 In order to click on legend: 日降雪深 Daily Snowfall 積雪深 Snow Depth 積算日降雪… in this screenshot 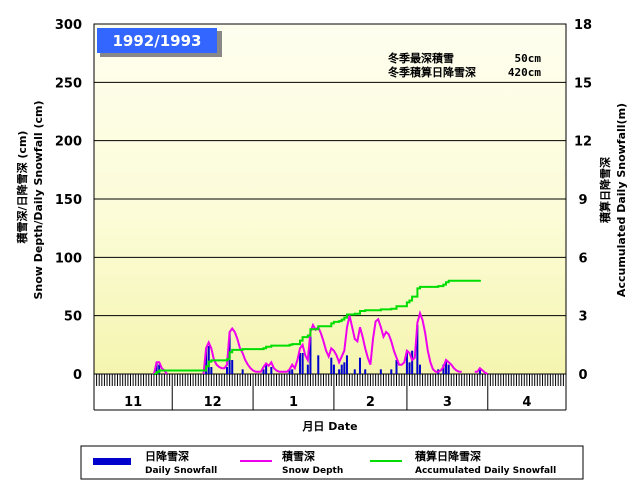, I will do `click(332, 462)`.